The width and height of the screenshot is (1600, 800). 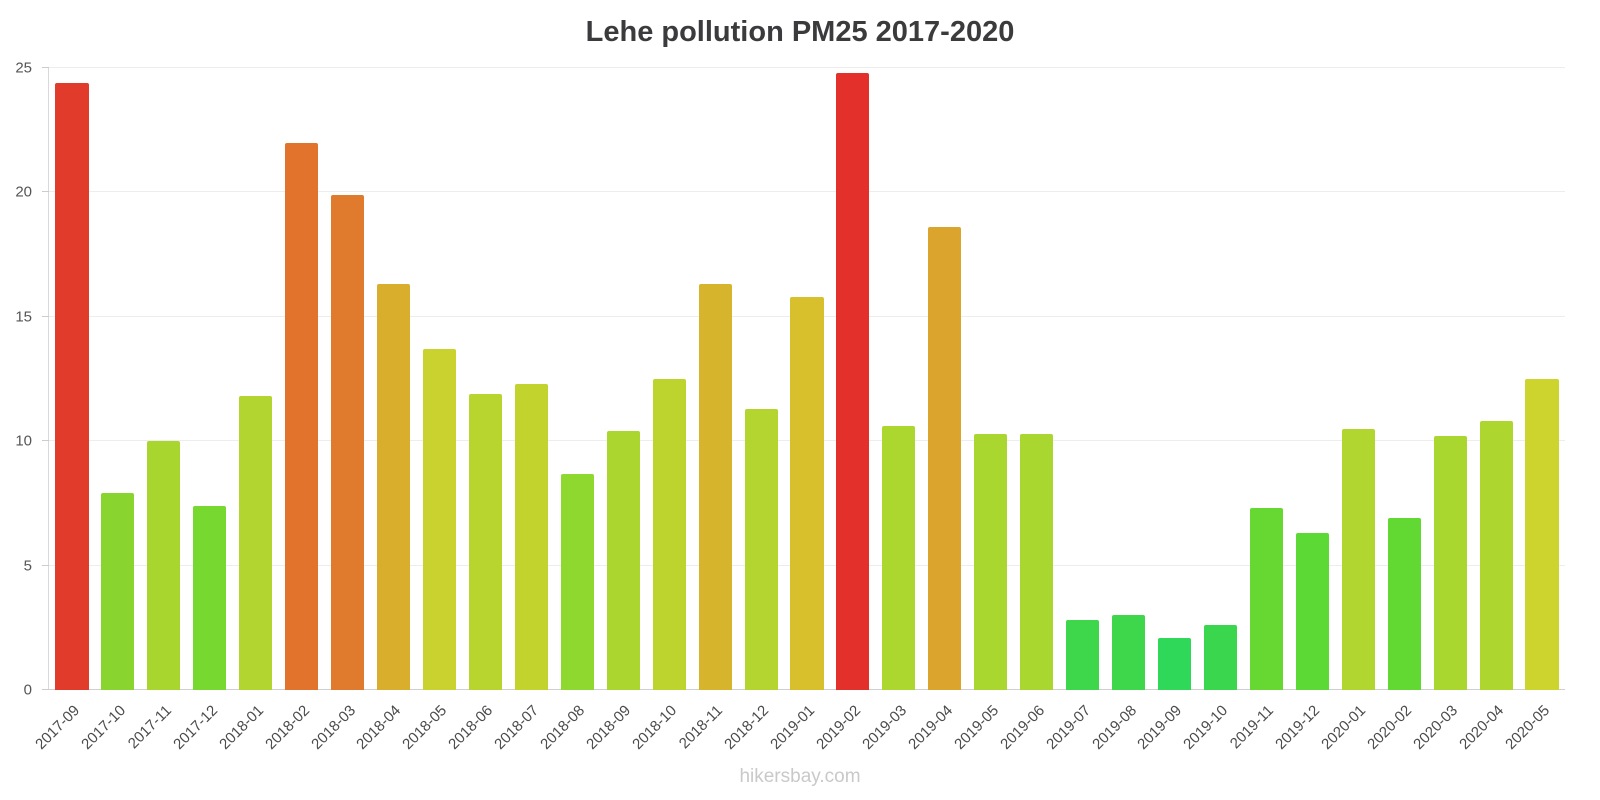 What do you see at coordinates (20, 379) in the screenshot?
I see `y-axis: 0 5 10 15 20 25` at bounding box center [20, 379].